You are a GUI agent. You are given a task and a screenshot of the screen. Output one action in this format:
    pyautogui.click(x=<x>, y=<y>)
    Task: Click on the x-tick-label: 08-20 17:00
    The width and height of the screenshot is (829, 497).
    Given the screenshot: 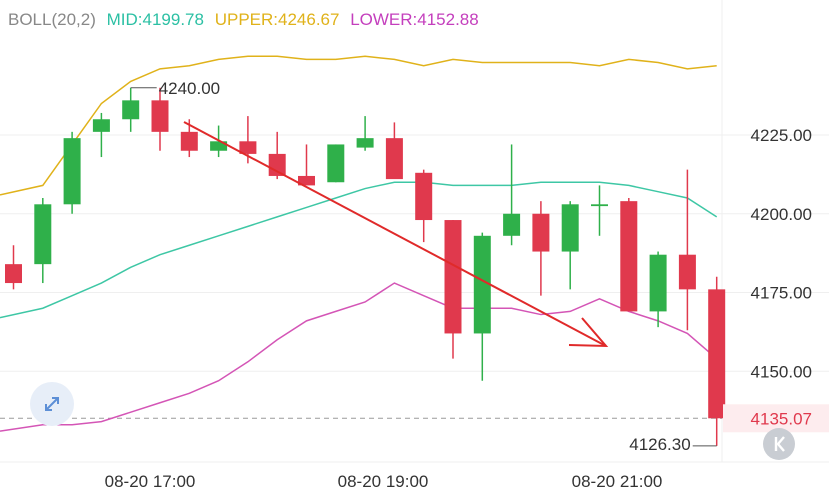 What is the action you would take?
    pyautogui.click(x=150, y=481)
    